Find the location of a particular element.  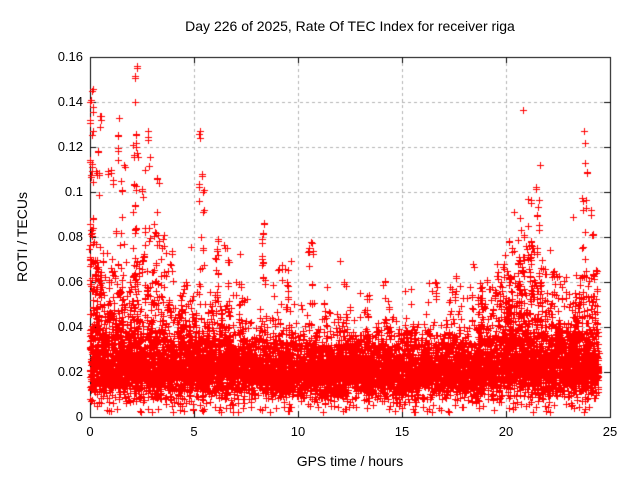

y-tick-label: 0.02 is located at coordinates (70, 371).